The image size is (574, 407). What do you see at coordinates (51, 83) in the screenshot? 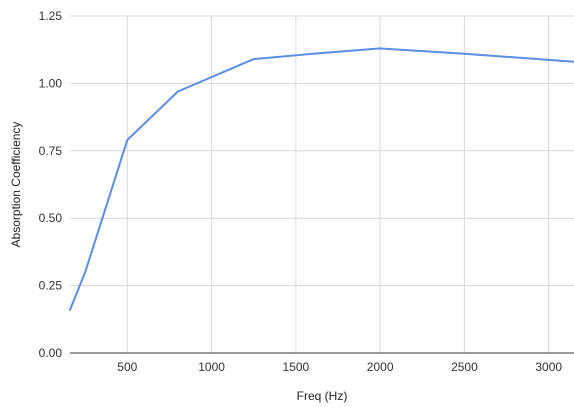
I see `y-tick-label: 1.00` at bounding box center [51, 83].